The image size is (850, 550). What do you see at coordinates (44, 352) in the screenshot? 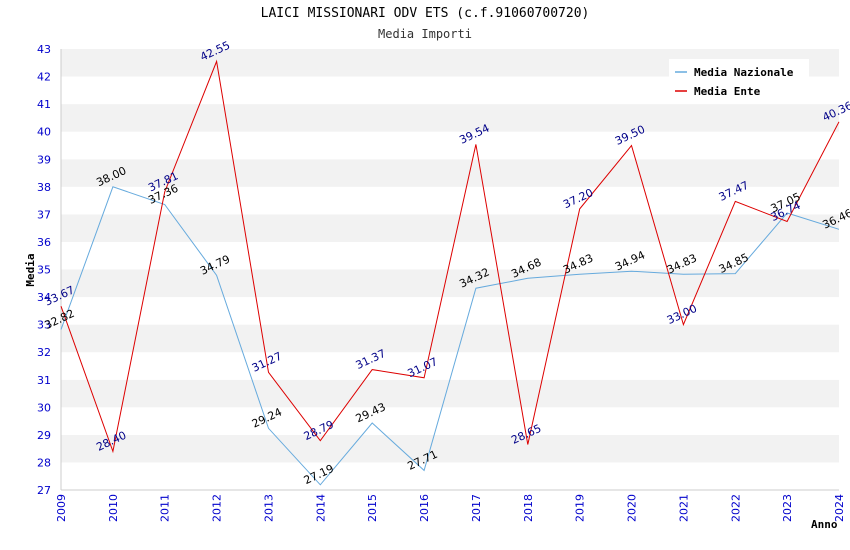
I see `y-tick-label: 32` at bounding box center [44, 352].